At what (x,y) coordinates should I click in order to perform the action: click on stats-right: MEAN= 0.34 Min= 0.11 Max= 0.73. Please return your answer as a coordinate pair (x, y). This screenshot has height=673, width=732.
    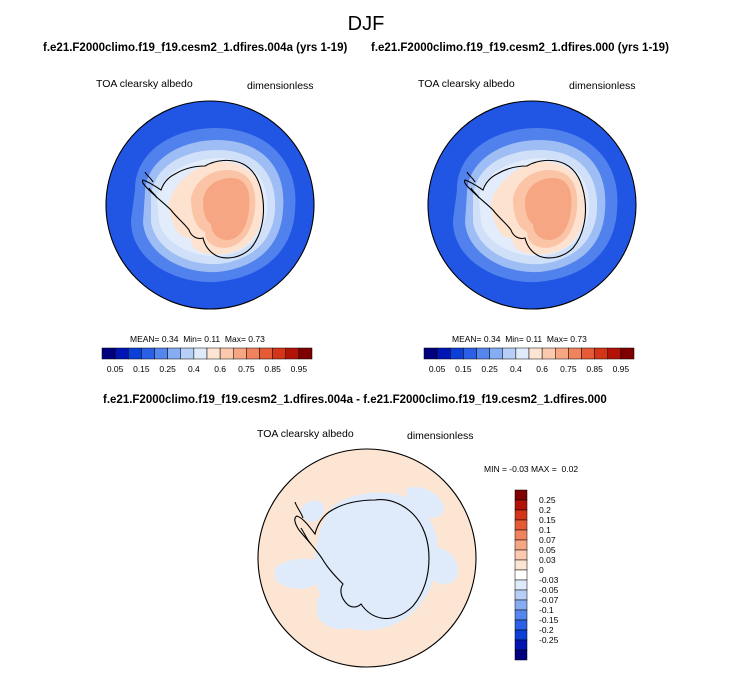
    Looking at the image, I should click on (519, 339).